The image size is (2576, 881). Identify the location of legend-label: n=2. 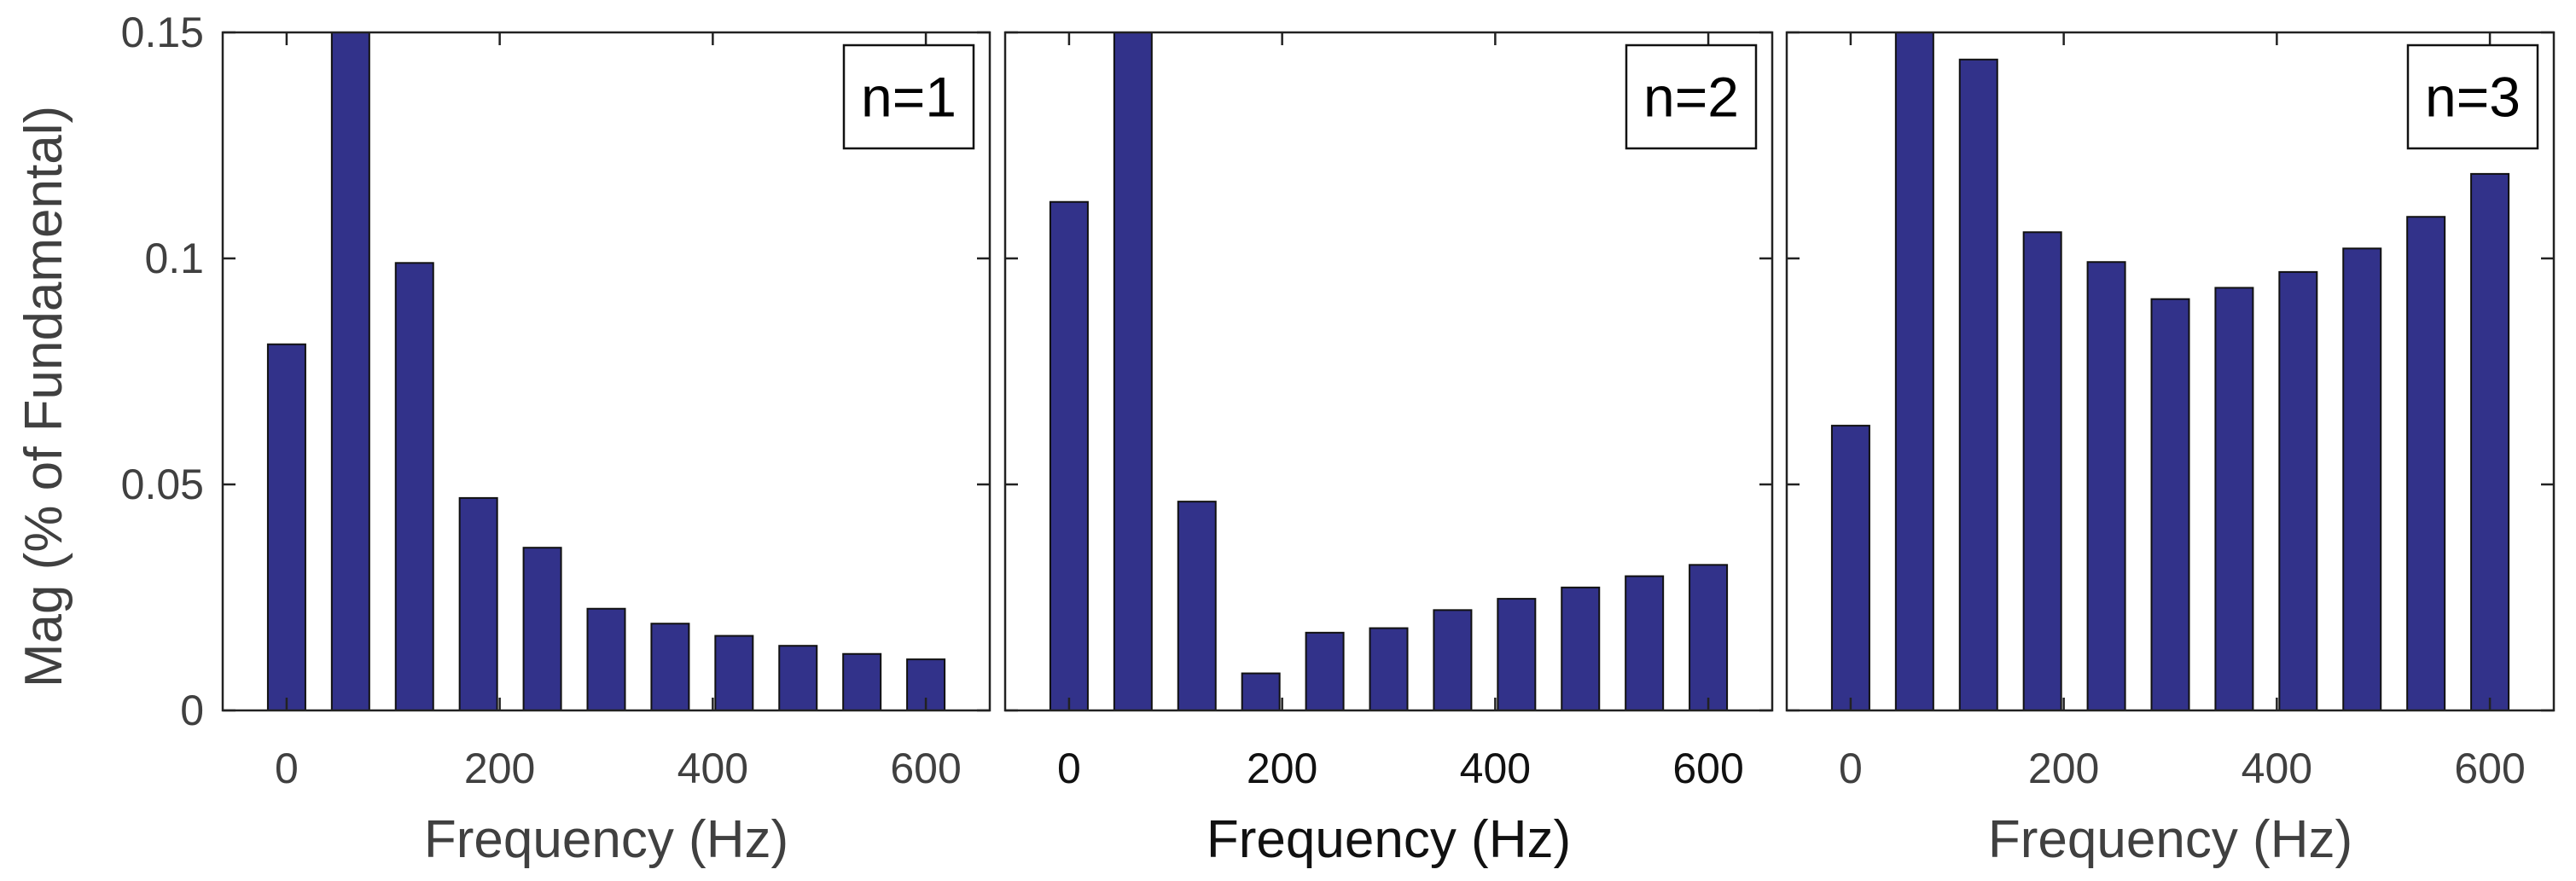
(1691, 97).